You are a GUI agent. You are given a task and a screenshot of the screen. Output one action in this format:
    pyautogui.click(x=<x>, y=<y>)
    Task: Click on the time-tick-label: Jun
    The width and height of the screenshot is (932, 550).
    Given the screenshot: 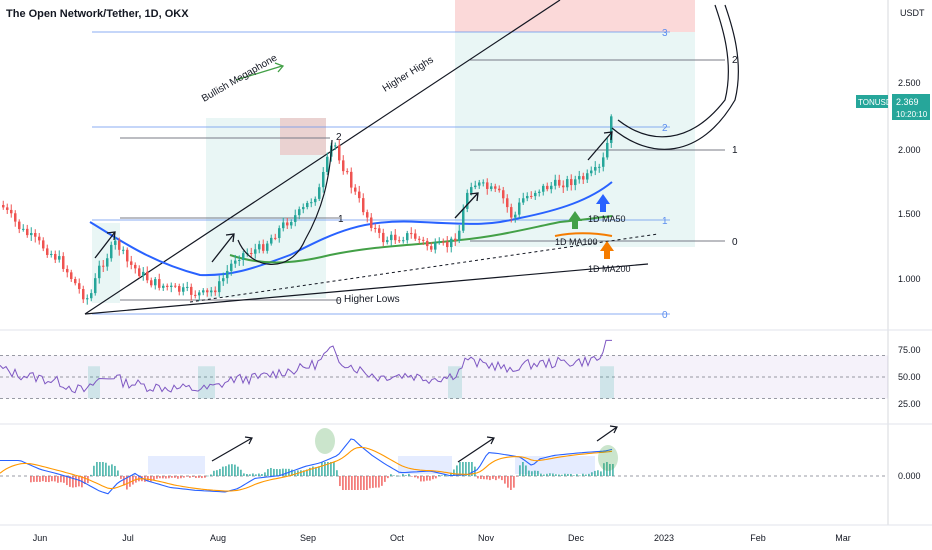 What is the action you would take?
    pyautogui.click(x=40, y=538)
    